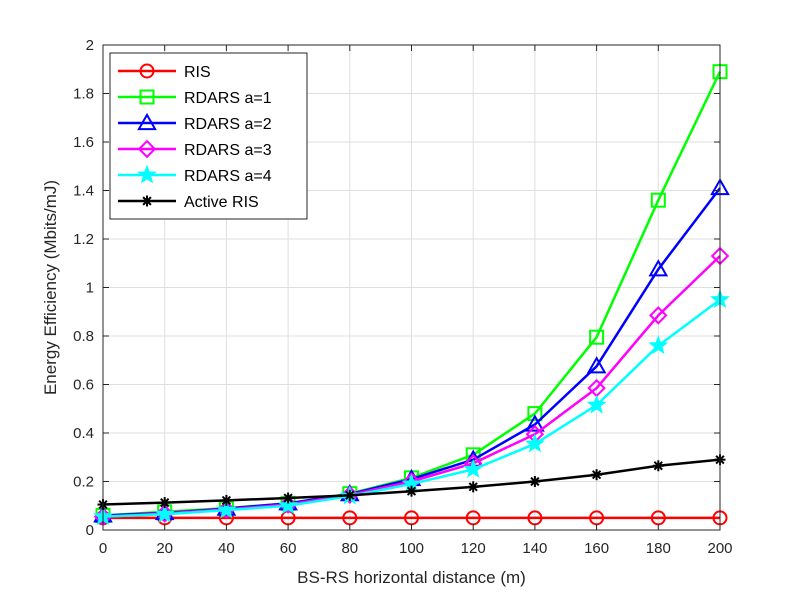 The width and height of the screenshot is (793, 595). I want to click on legend-entry-rdars-a-3: RDARS a=3, so click(195, 149).